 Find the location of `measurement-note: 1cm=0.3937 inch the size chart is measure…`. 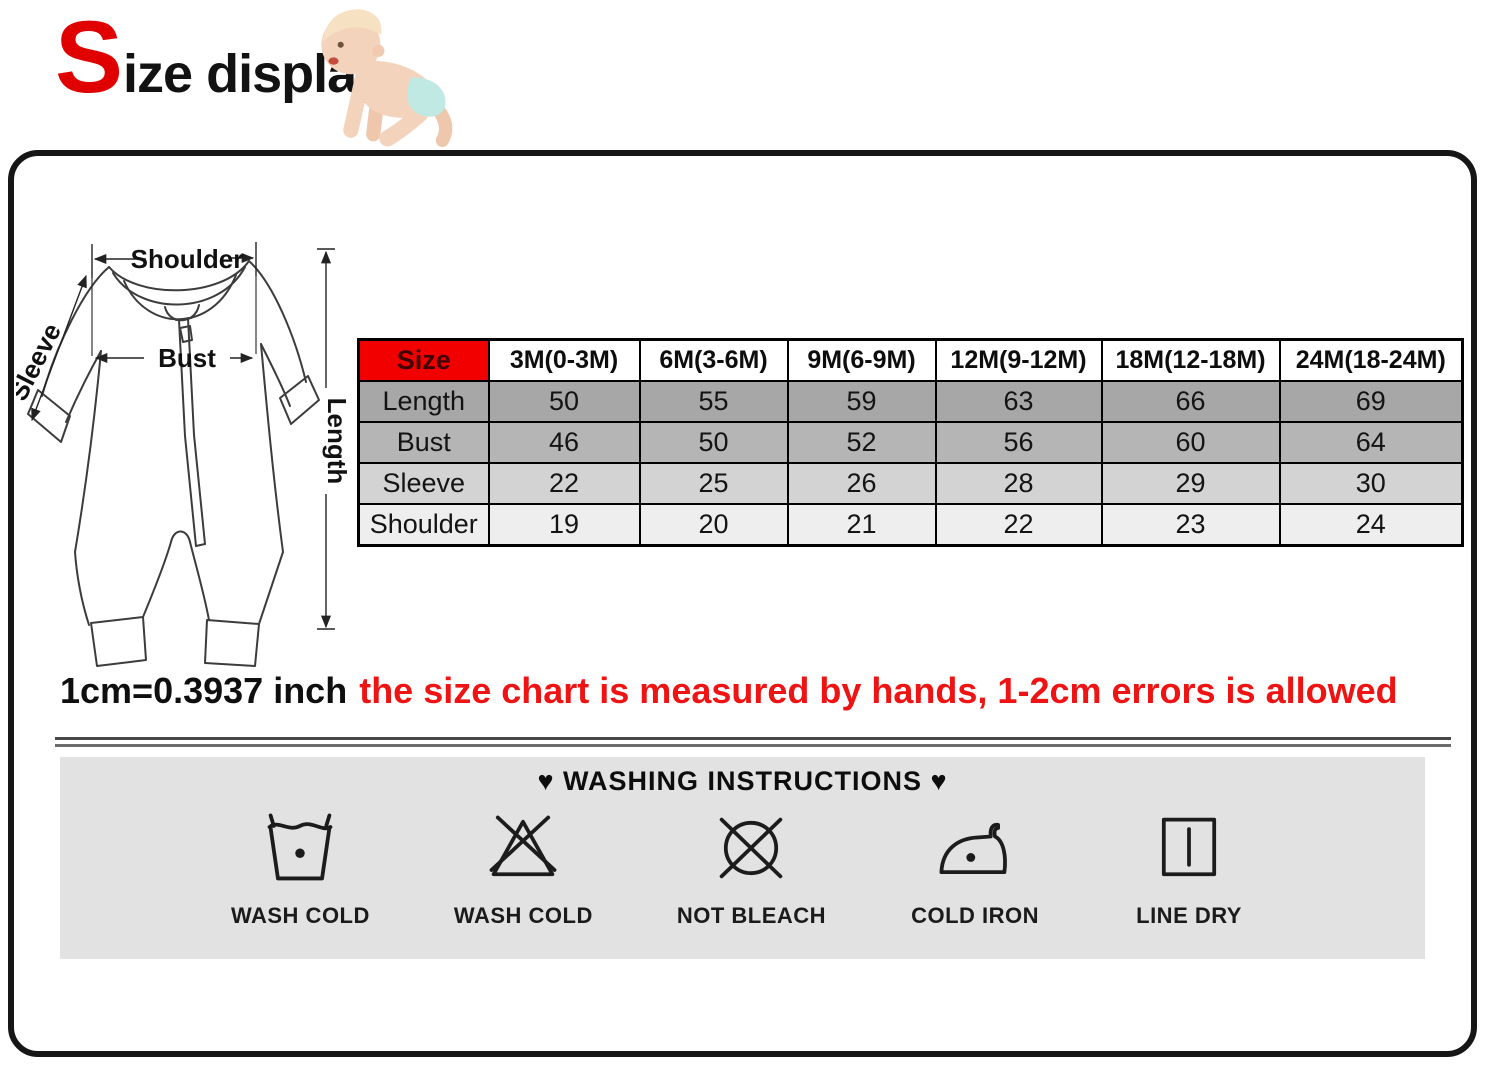

measurement-note: 1cm=0.3937 inch the size chart is measure… is located at coordinates (765, 691).